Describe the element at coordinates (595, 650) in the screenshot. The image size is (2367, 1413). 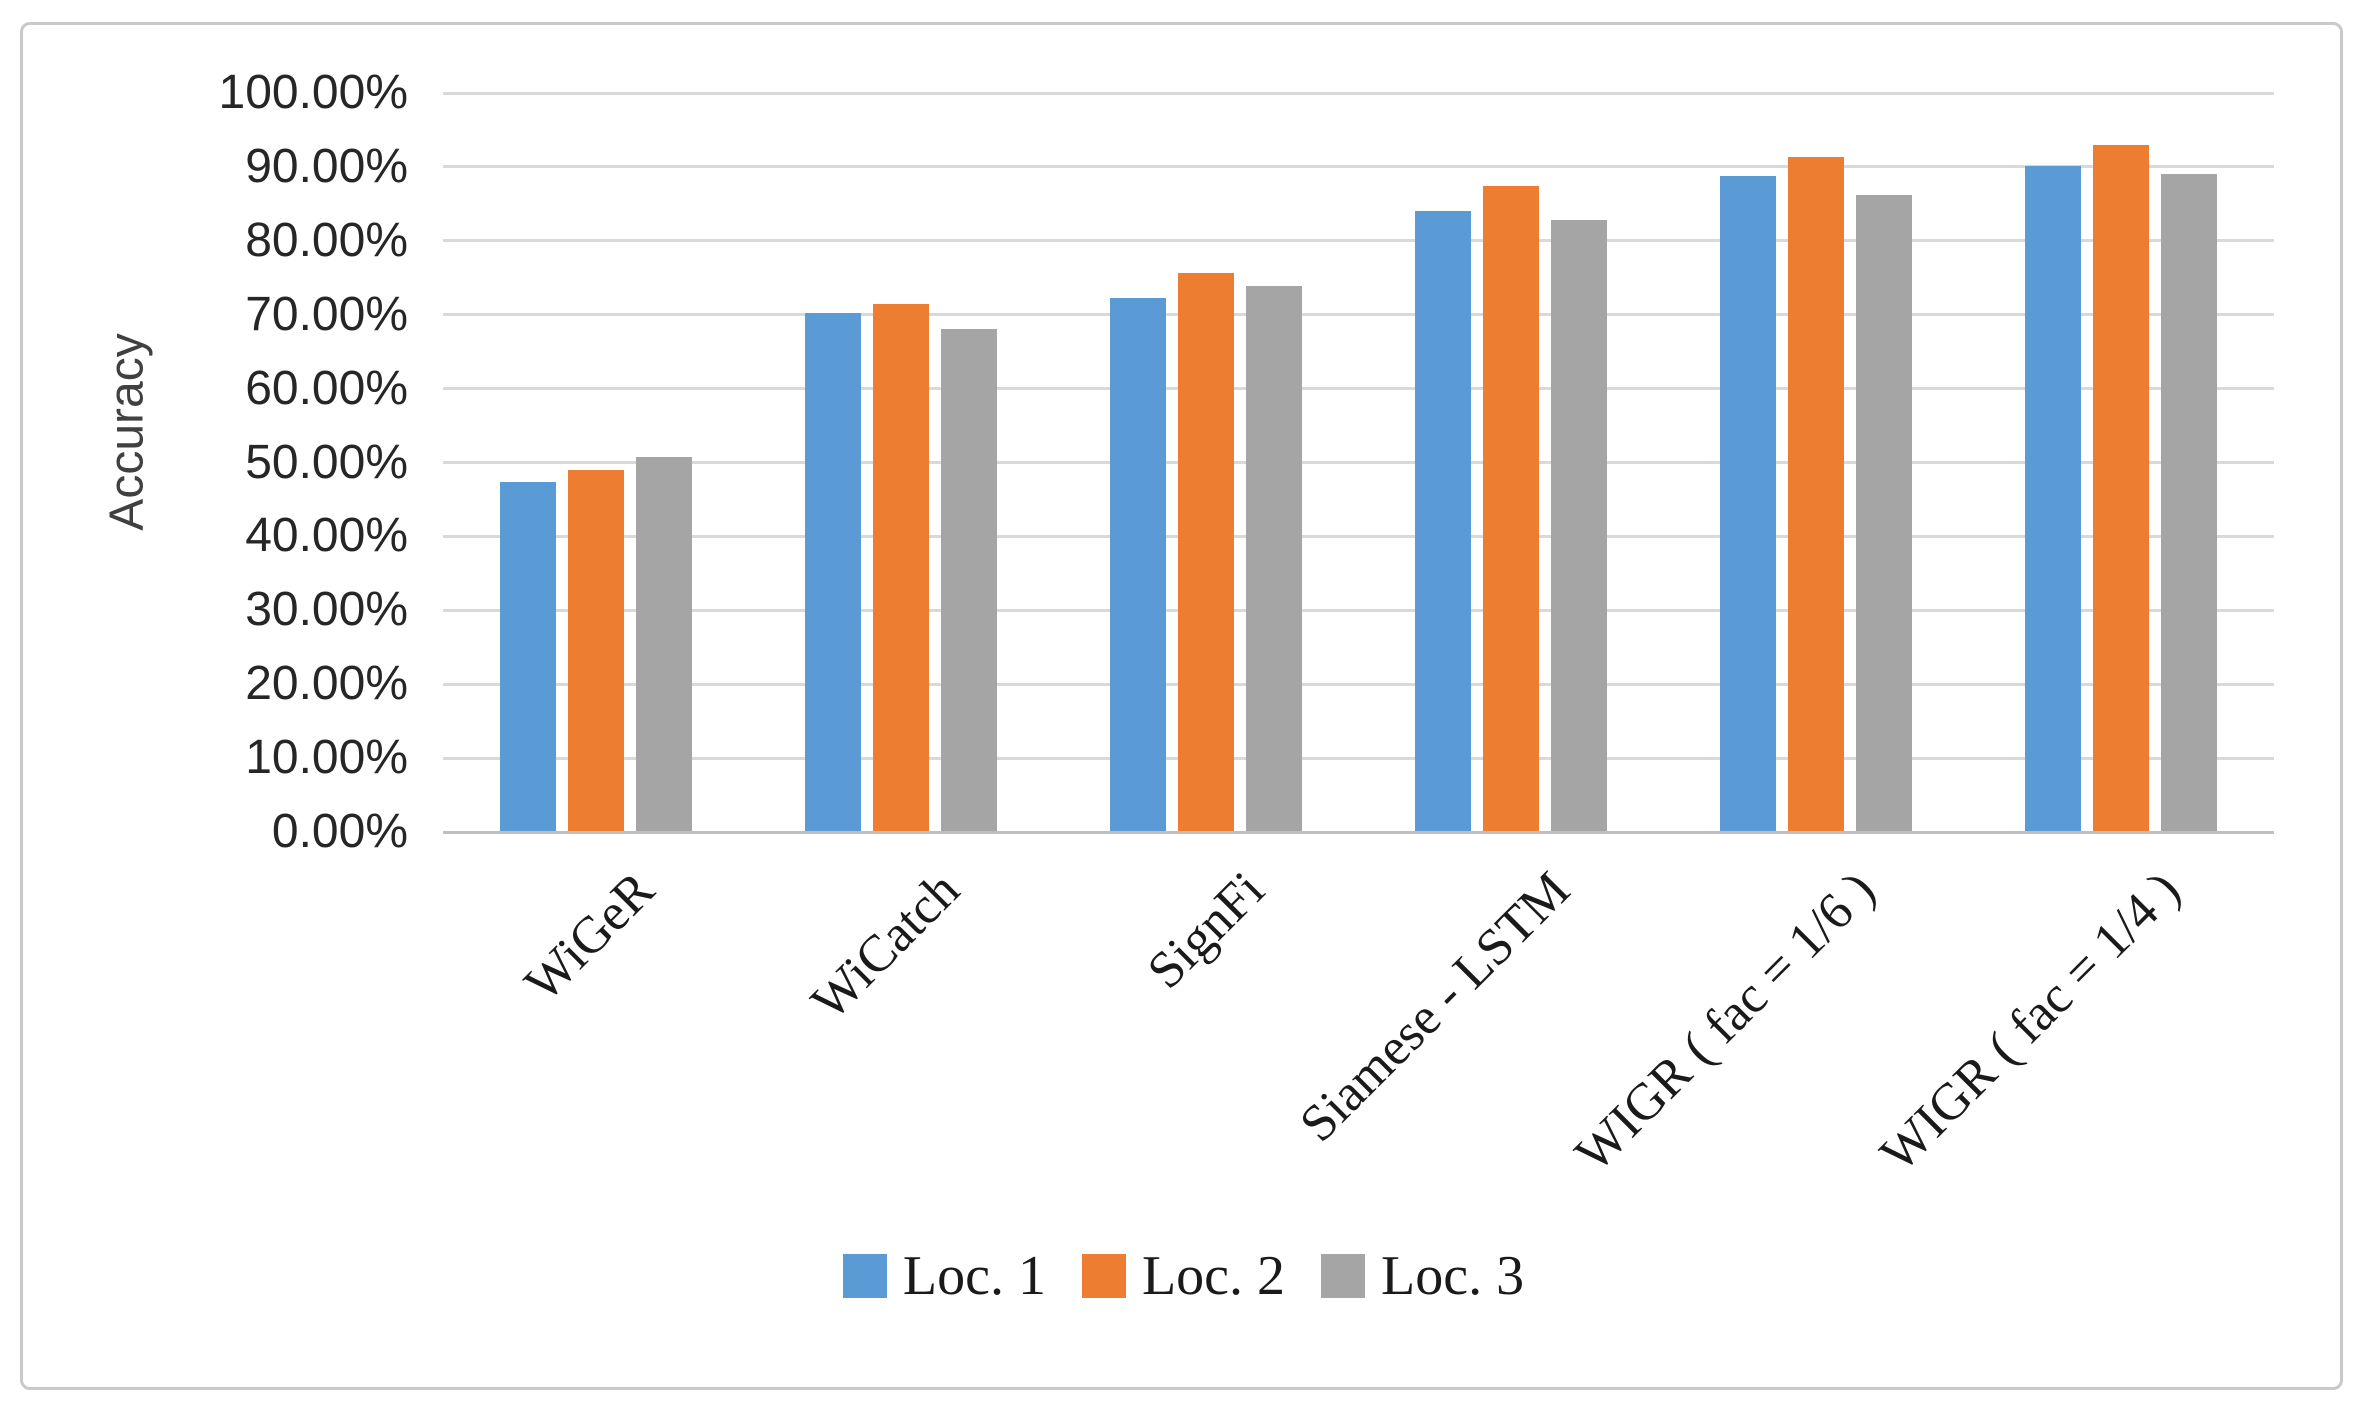
I see `bar-loc-2-wiger` at that location.